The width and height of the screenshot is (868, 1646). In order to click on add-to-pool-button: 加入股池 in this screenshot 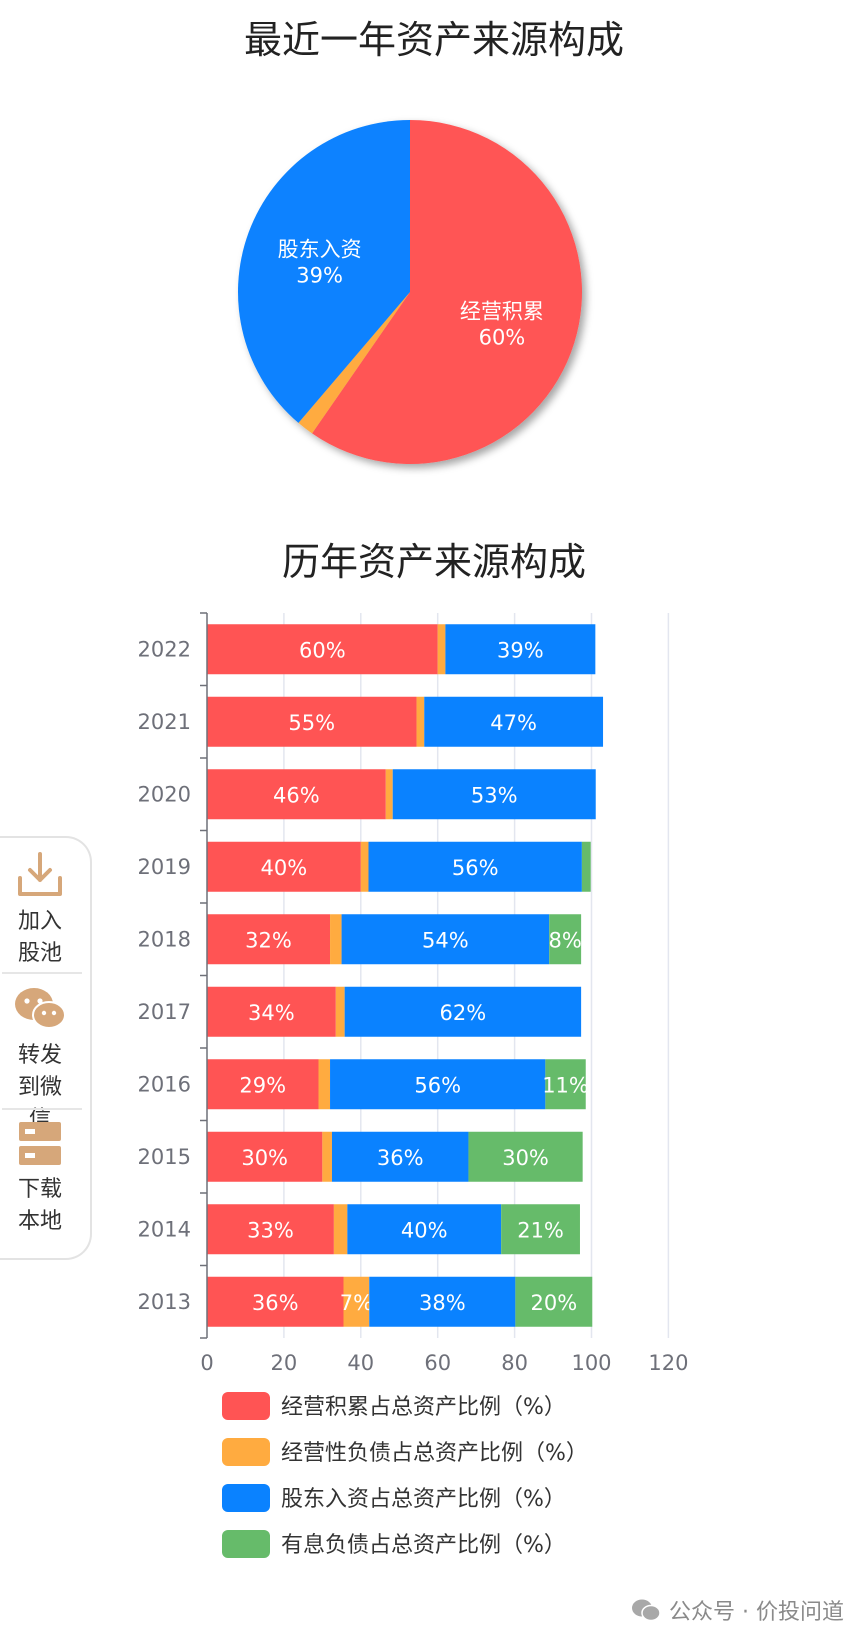, I will do `click(41, 910)`.